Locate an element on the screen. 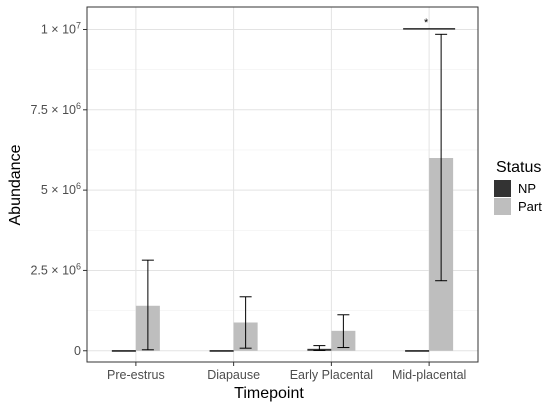 This screenshot has width=550, height=404. legend-key-np is located at coordinates (502, 188).